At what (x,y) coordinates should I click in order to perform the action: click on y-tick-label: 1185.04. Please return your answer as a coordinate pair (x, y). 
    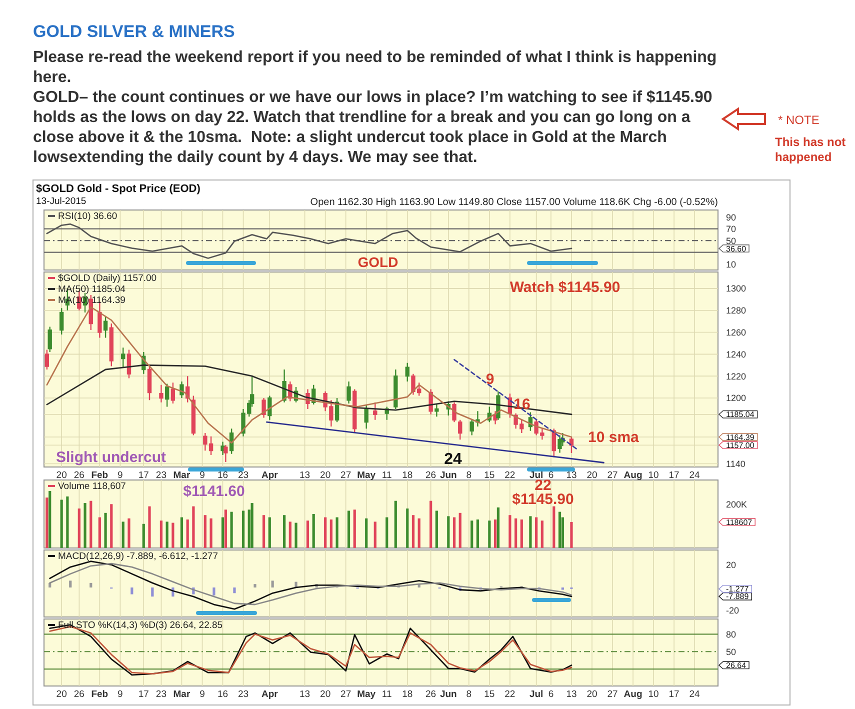
    Looking at the image, I should click on (740, 415).